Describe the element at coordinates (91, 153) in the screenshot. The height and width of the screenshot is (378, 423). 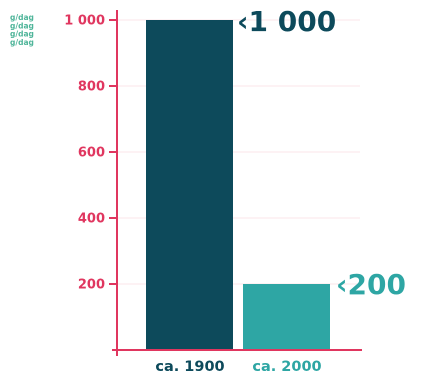
I see `y-tick-label: 600` at that location.